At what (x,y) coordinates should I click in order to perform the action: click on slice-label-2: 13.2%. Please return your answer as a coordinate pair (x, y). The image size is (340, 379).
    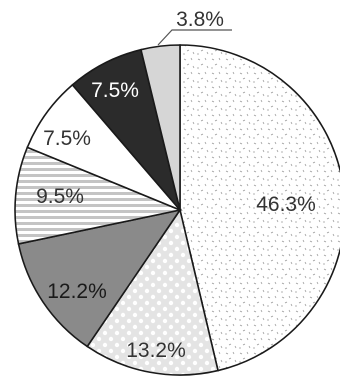
    Looking at the image, I should click on (156, 350).